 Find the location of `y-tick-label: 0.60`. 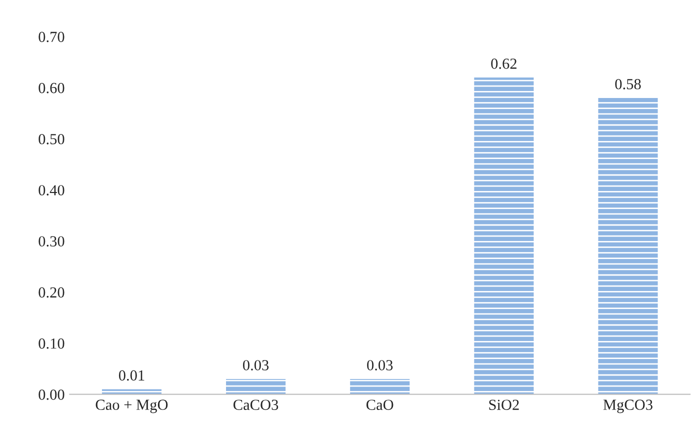

y-tick-label: 0.60 is located at coordinates (51, 88).